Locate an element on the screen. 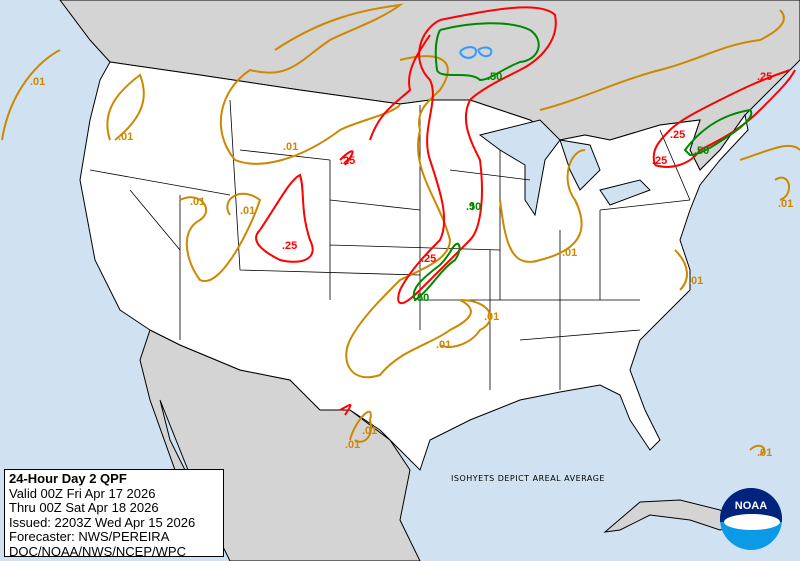  noaa-logo-text: NOAA is located at coordinates (751, 506).